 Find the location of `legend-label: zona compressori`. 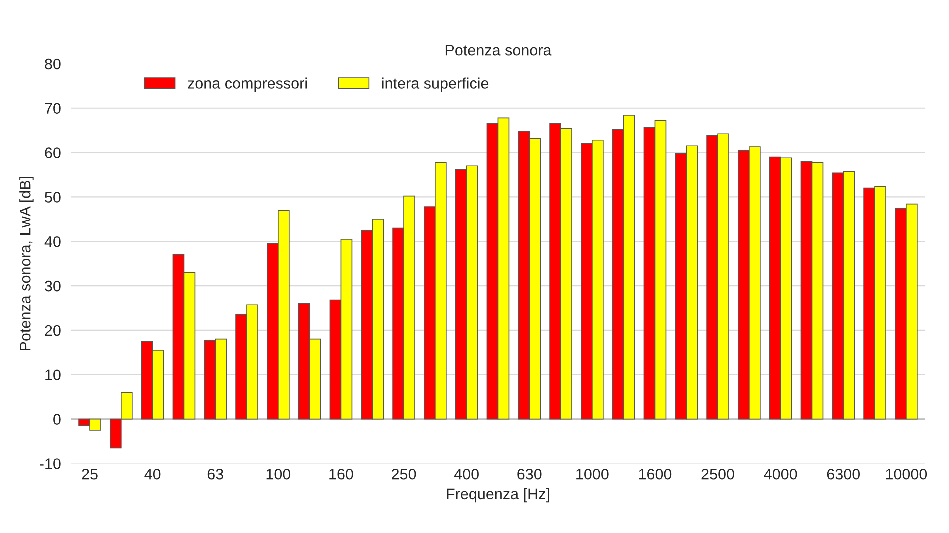

legend-label: zona compressori is located at coordinates (248, 85).